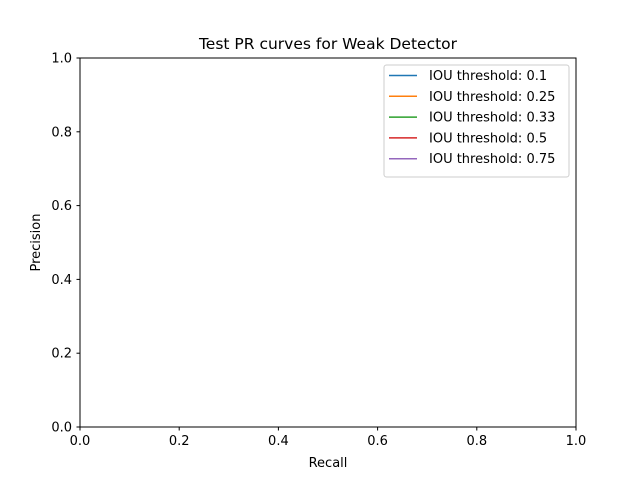  What do you see at coordinates (61, 132) in the screenshot?
I see `y-tick-label: 0.8` at bounding box center [61, 132].